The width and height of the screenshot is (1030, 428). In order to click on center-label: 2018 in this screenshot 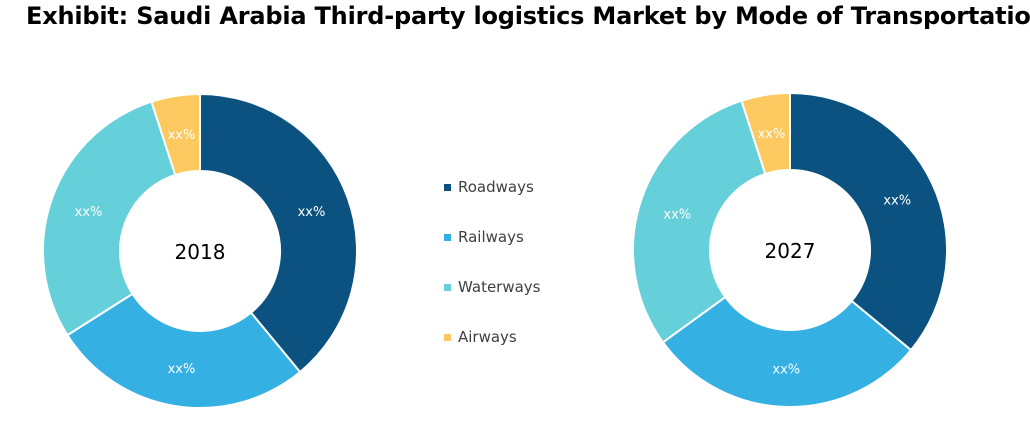, I will do `click(200, 252)`.